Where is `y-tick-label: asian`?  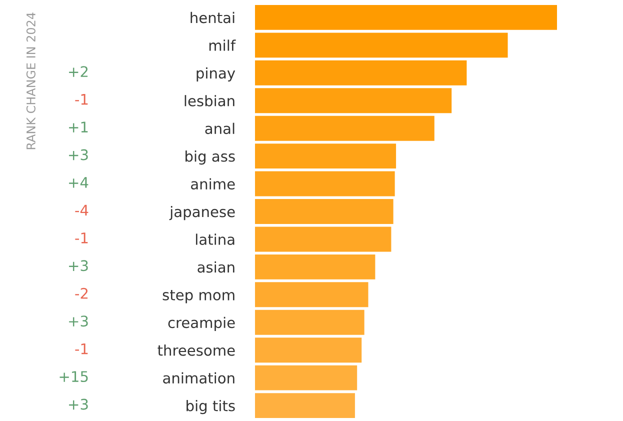 y-tick-label: asian is located at coordinates (216, 267).